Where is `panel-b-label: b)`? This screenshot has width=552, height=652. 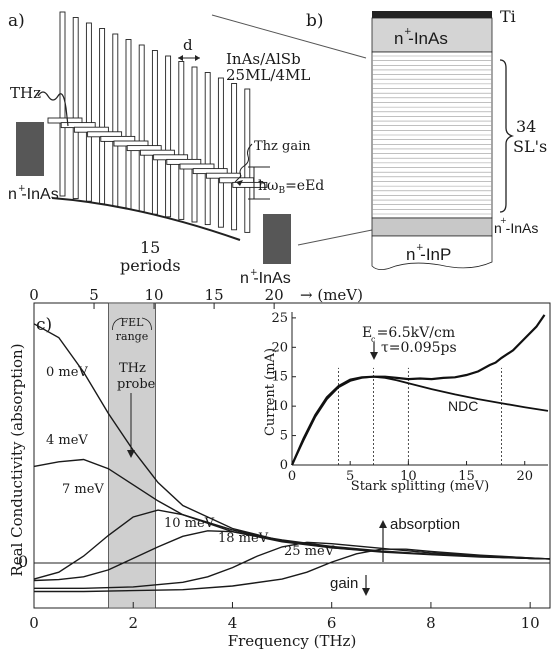 panel-b-label: b) is located at coordinates (315, 21).